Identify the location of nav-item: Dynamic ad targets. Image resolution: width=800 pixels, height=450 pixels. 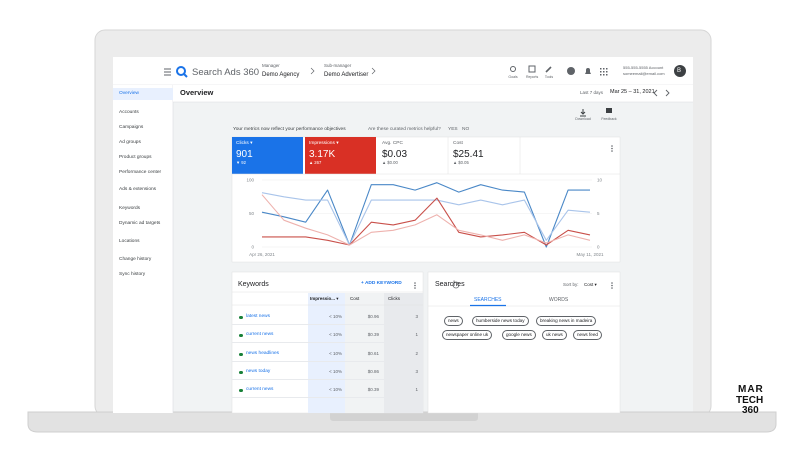
(140, 223).